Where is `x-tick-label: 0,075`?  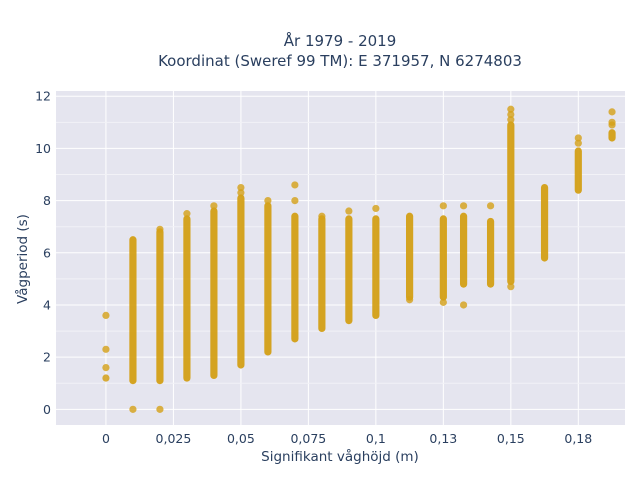
x-tick-label: 0,075 is located at coordinates (308, 438).